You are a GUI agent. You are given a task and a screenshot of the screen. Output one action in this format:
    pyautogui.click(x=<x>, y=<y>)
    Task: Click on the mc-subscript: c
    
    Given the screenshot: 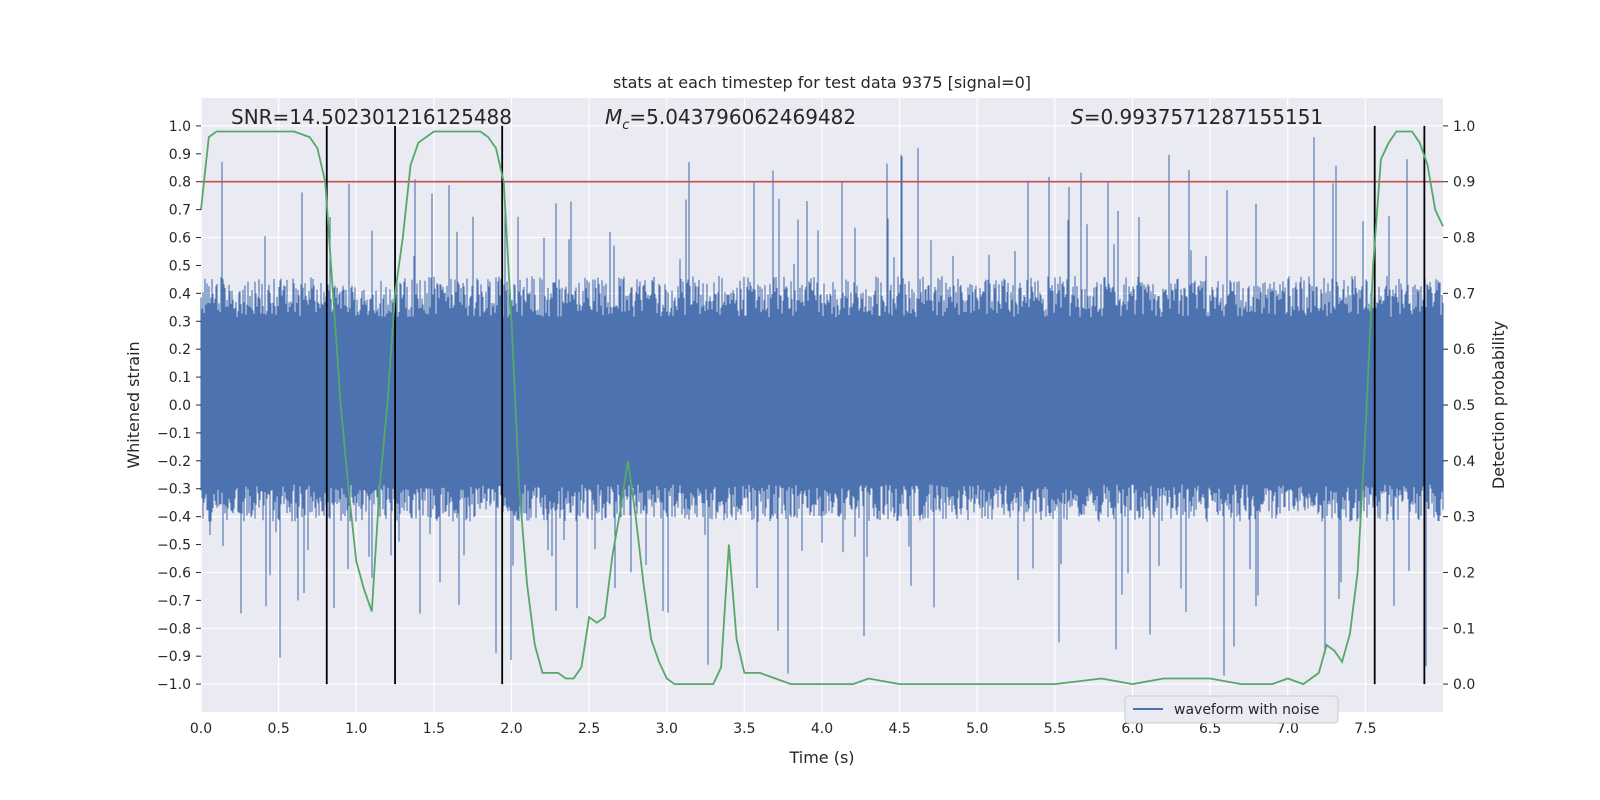 What is the action you would take?
    pyautogui.click(x=625, y=125)
    